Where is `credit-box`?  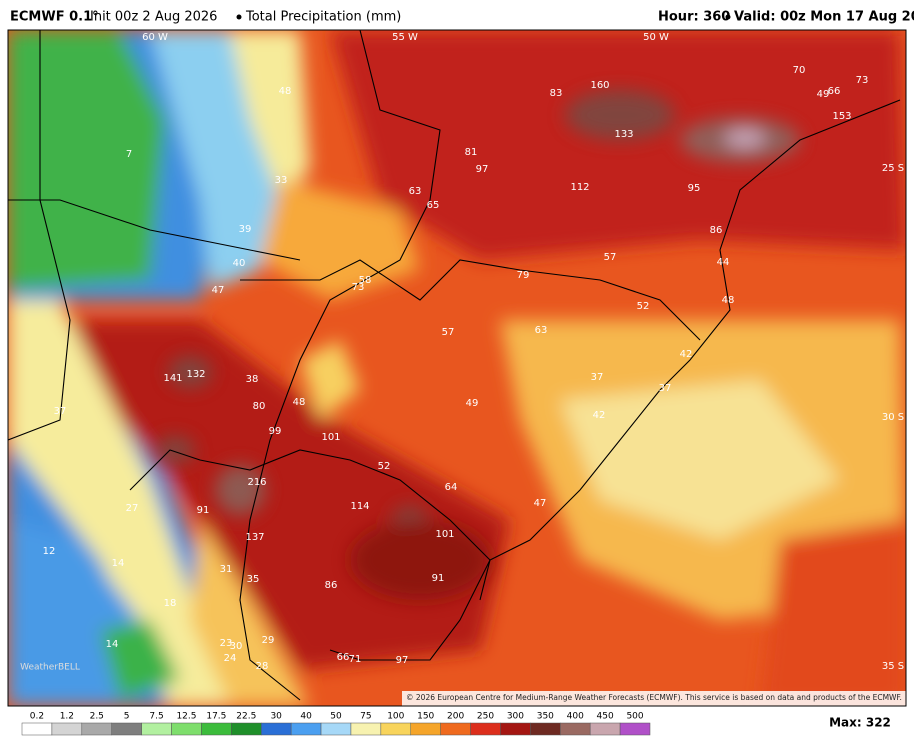 credit-box is located at coordinates (654, 698).